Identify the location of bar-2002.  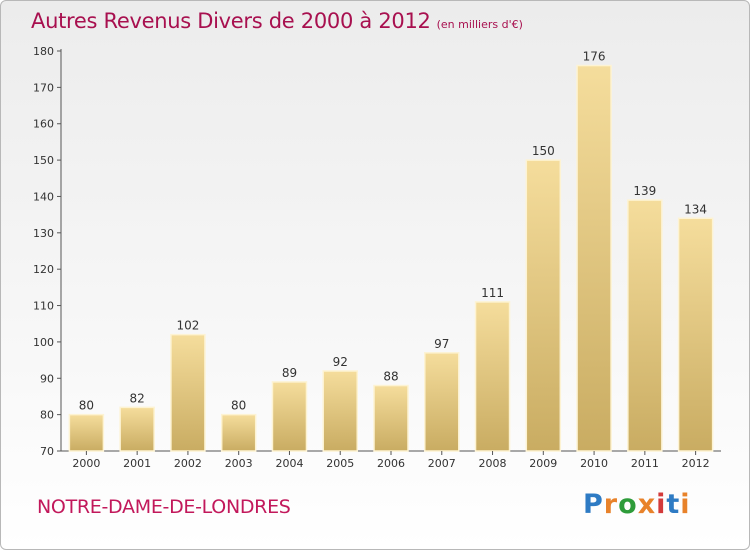
(188, 392).